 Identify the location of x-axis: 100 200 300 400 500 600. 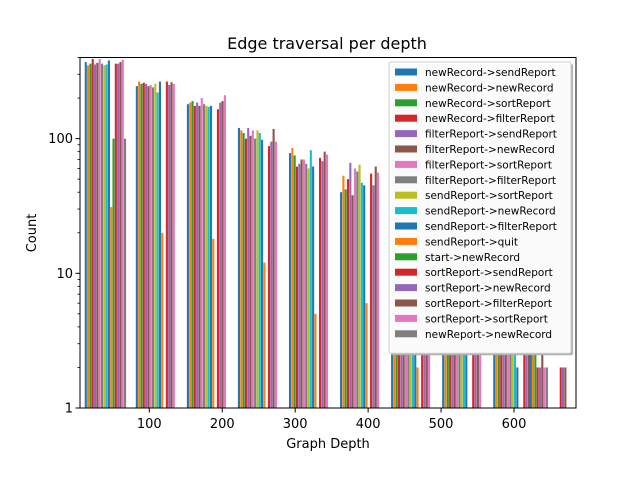
(332, 420).